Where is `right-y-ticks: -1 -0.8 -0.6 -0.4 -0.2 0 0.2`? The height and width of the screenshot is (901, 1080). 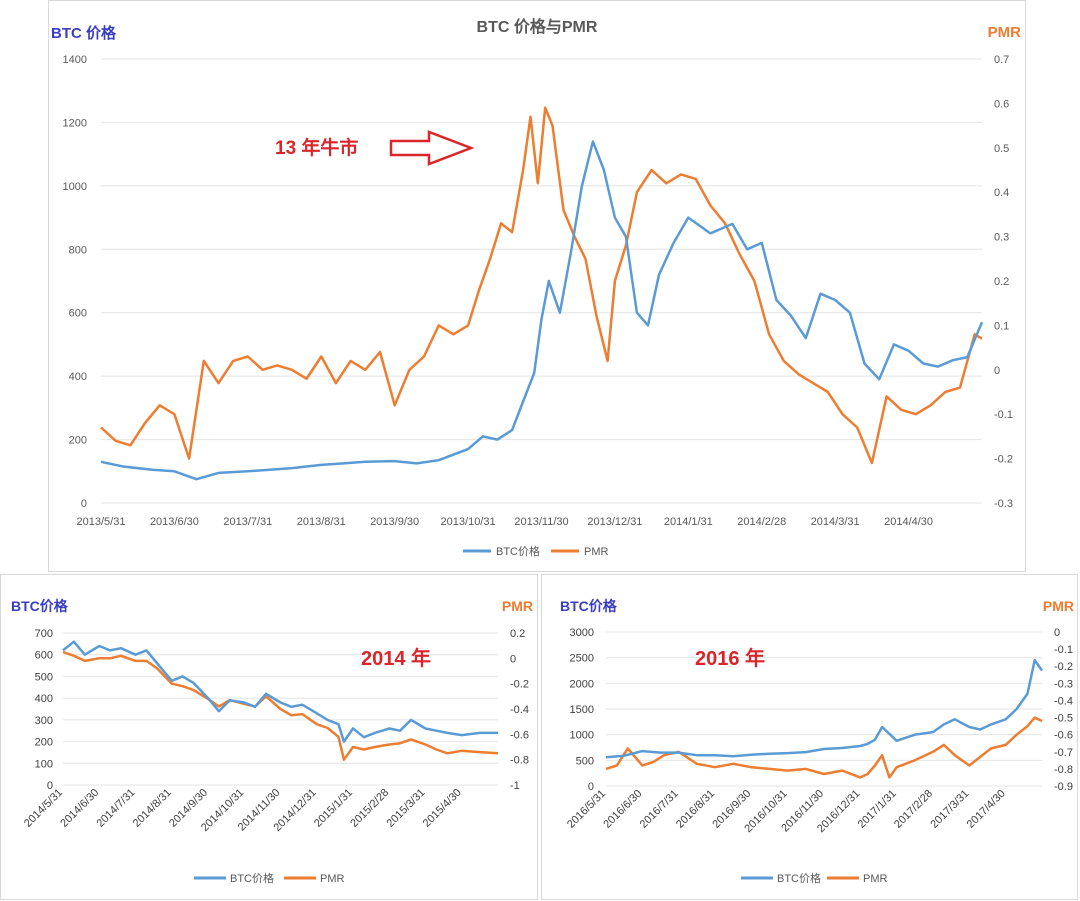
right-y-ticks: -1 -0.8 -0.6 -0.4 -0.2 0 0.2 is located at coordinates (519, 710).